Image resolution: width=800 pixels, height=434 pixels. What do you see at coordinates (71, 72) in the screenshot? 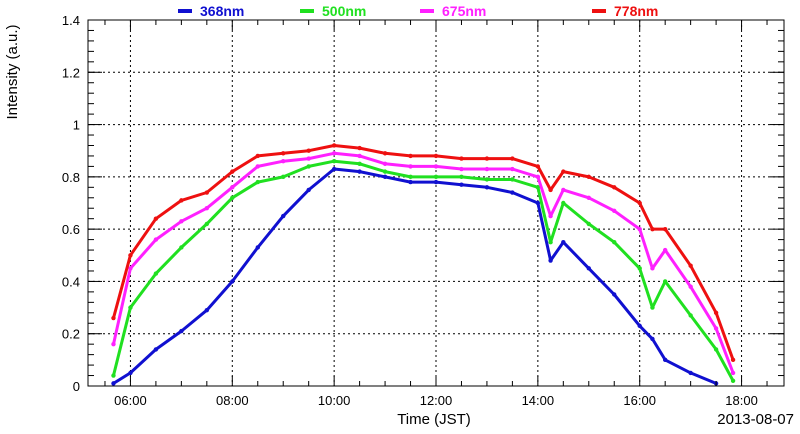
I see `y-tick-label: 1.2` at bounding box center [71, 72].